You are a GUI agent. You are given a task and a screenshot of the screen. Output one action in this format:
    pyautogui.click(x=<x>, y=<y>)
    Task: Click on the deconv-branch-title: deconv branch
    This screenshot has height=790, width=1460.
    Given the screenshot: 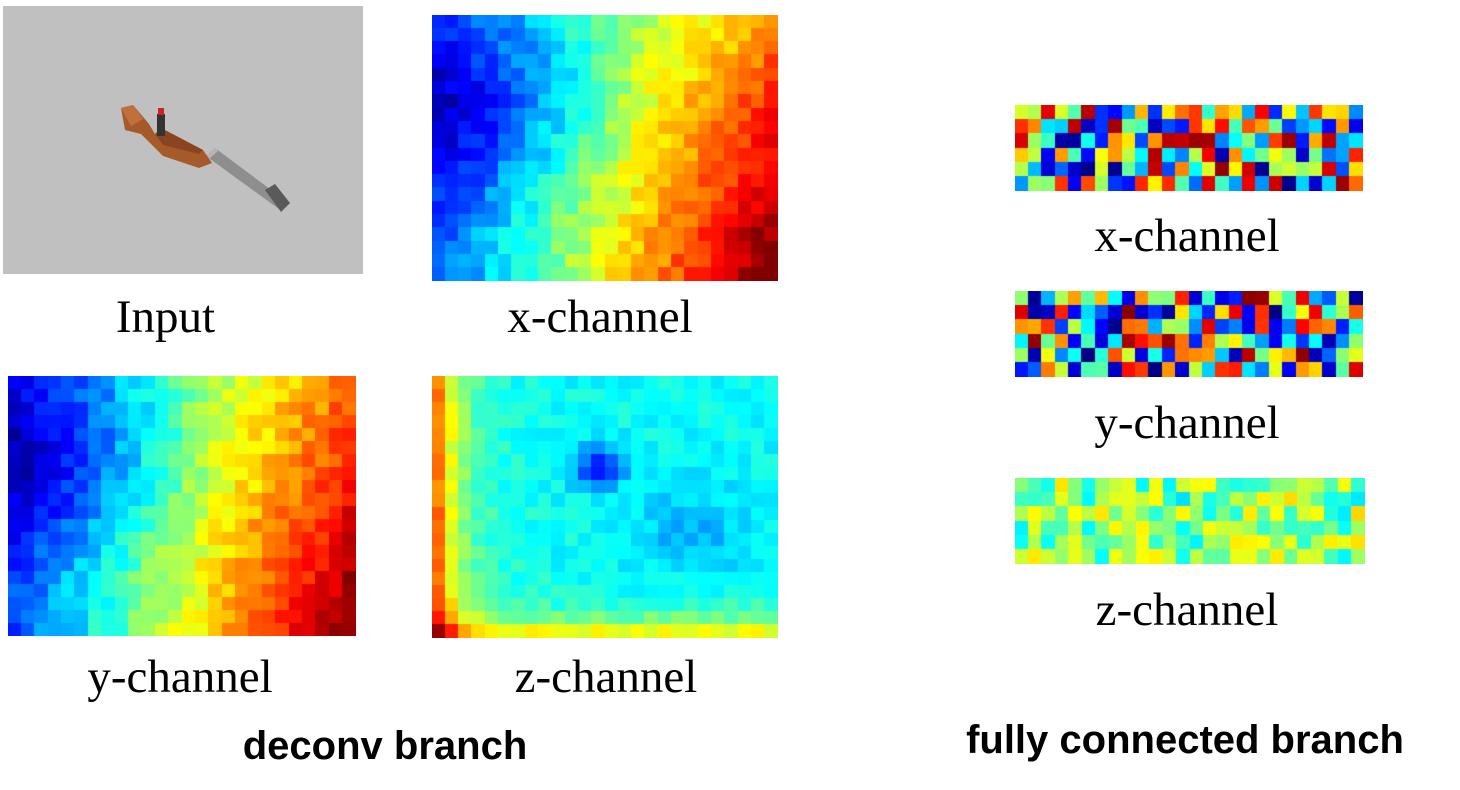 What is the action you would take?
    pyautogui.click(x=385, y=746)
    